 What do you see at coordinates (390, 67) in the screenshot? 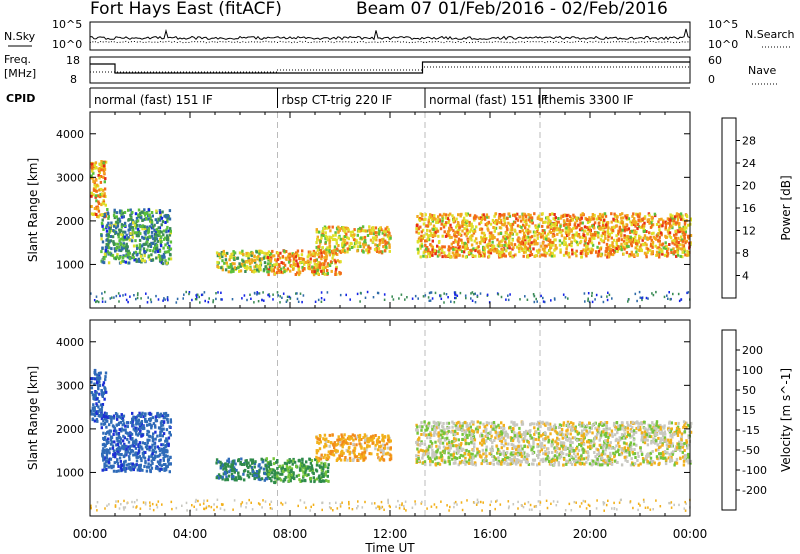
I see `freq-line` at bounding box center [390, 67].